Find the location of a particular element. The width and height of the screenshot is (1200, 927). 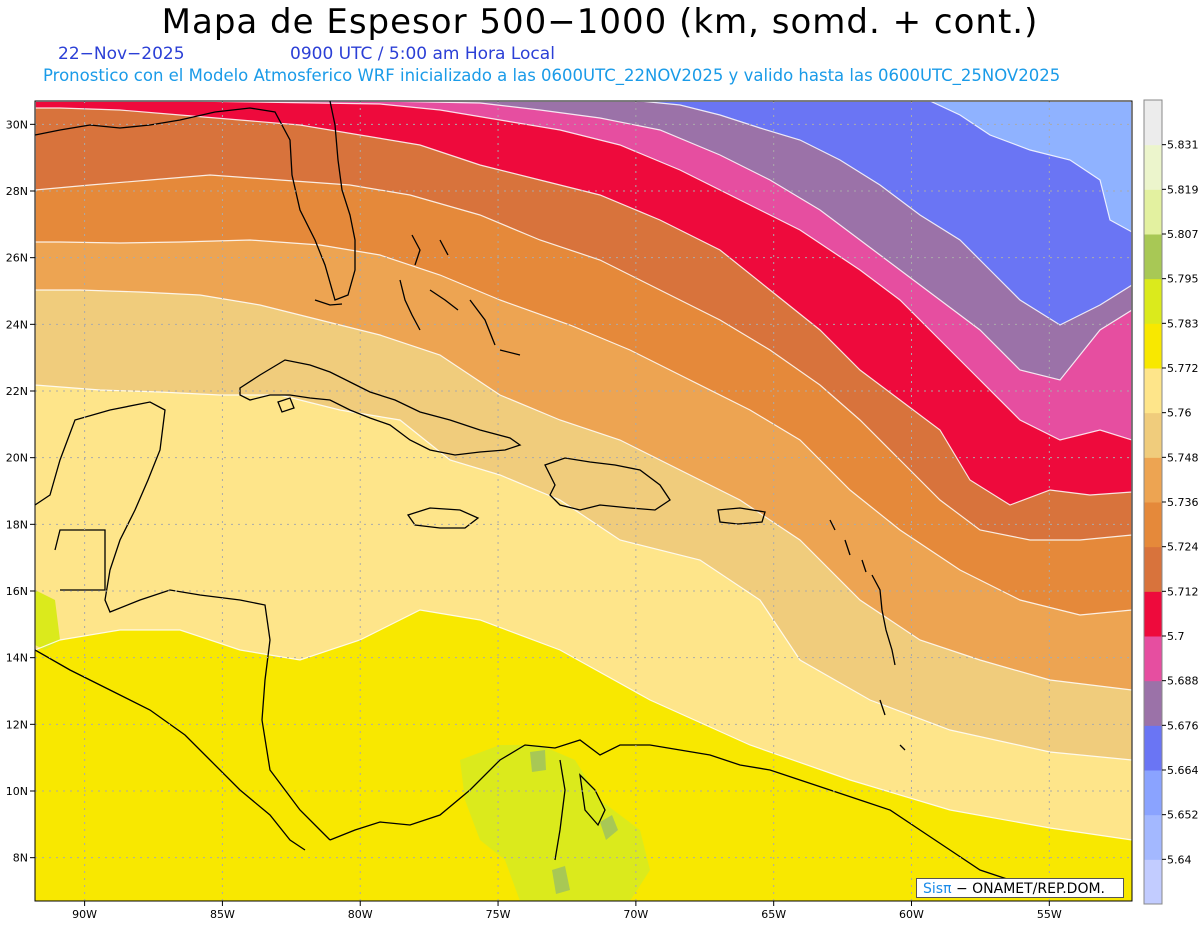

coastline-florida-keys is located at coordinates (328, 302).